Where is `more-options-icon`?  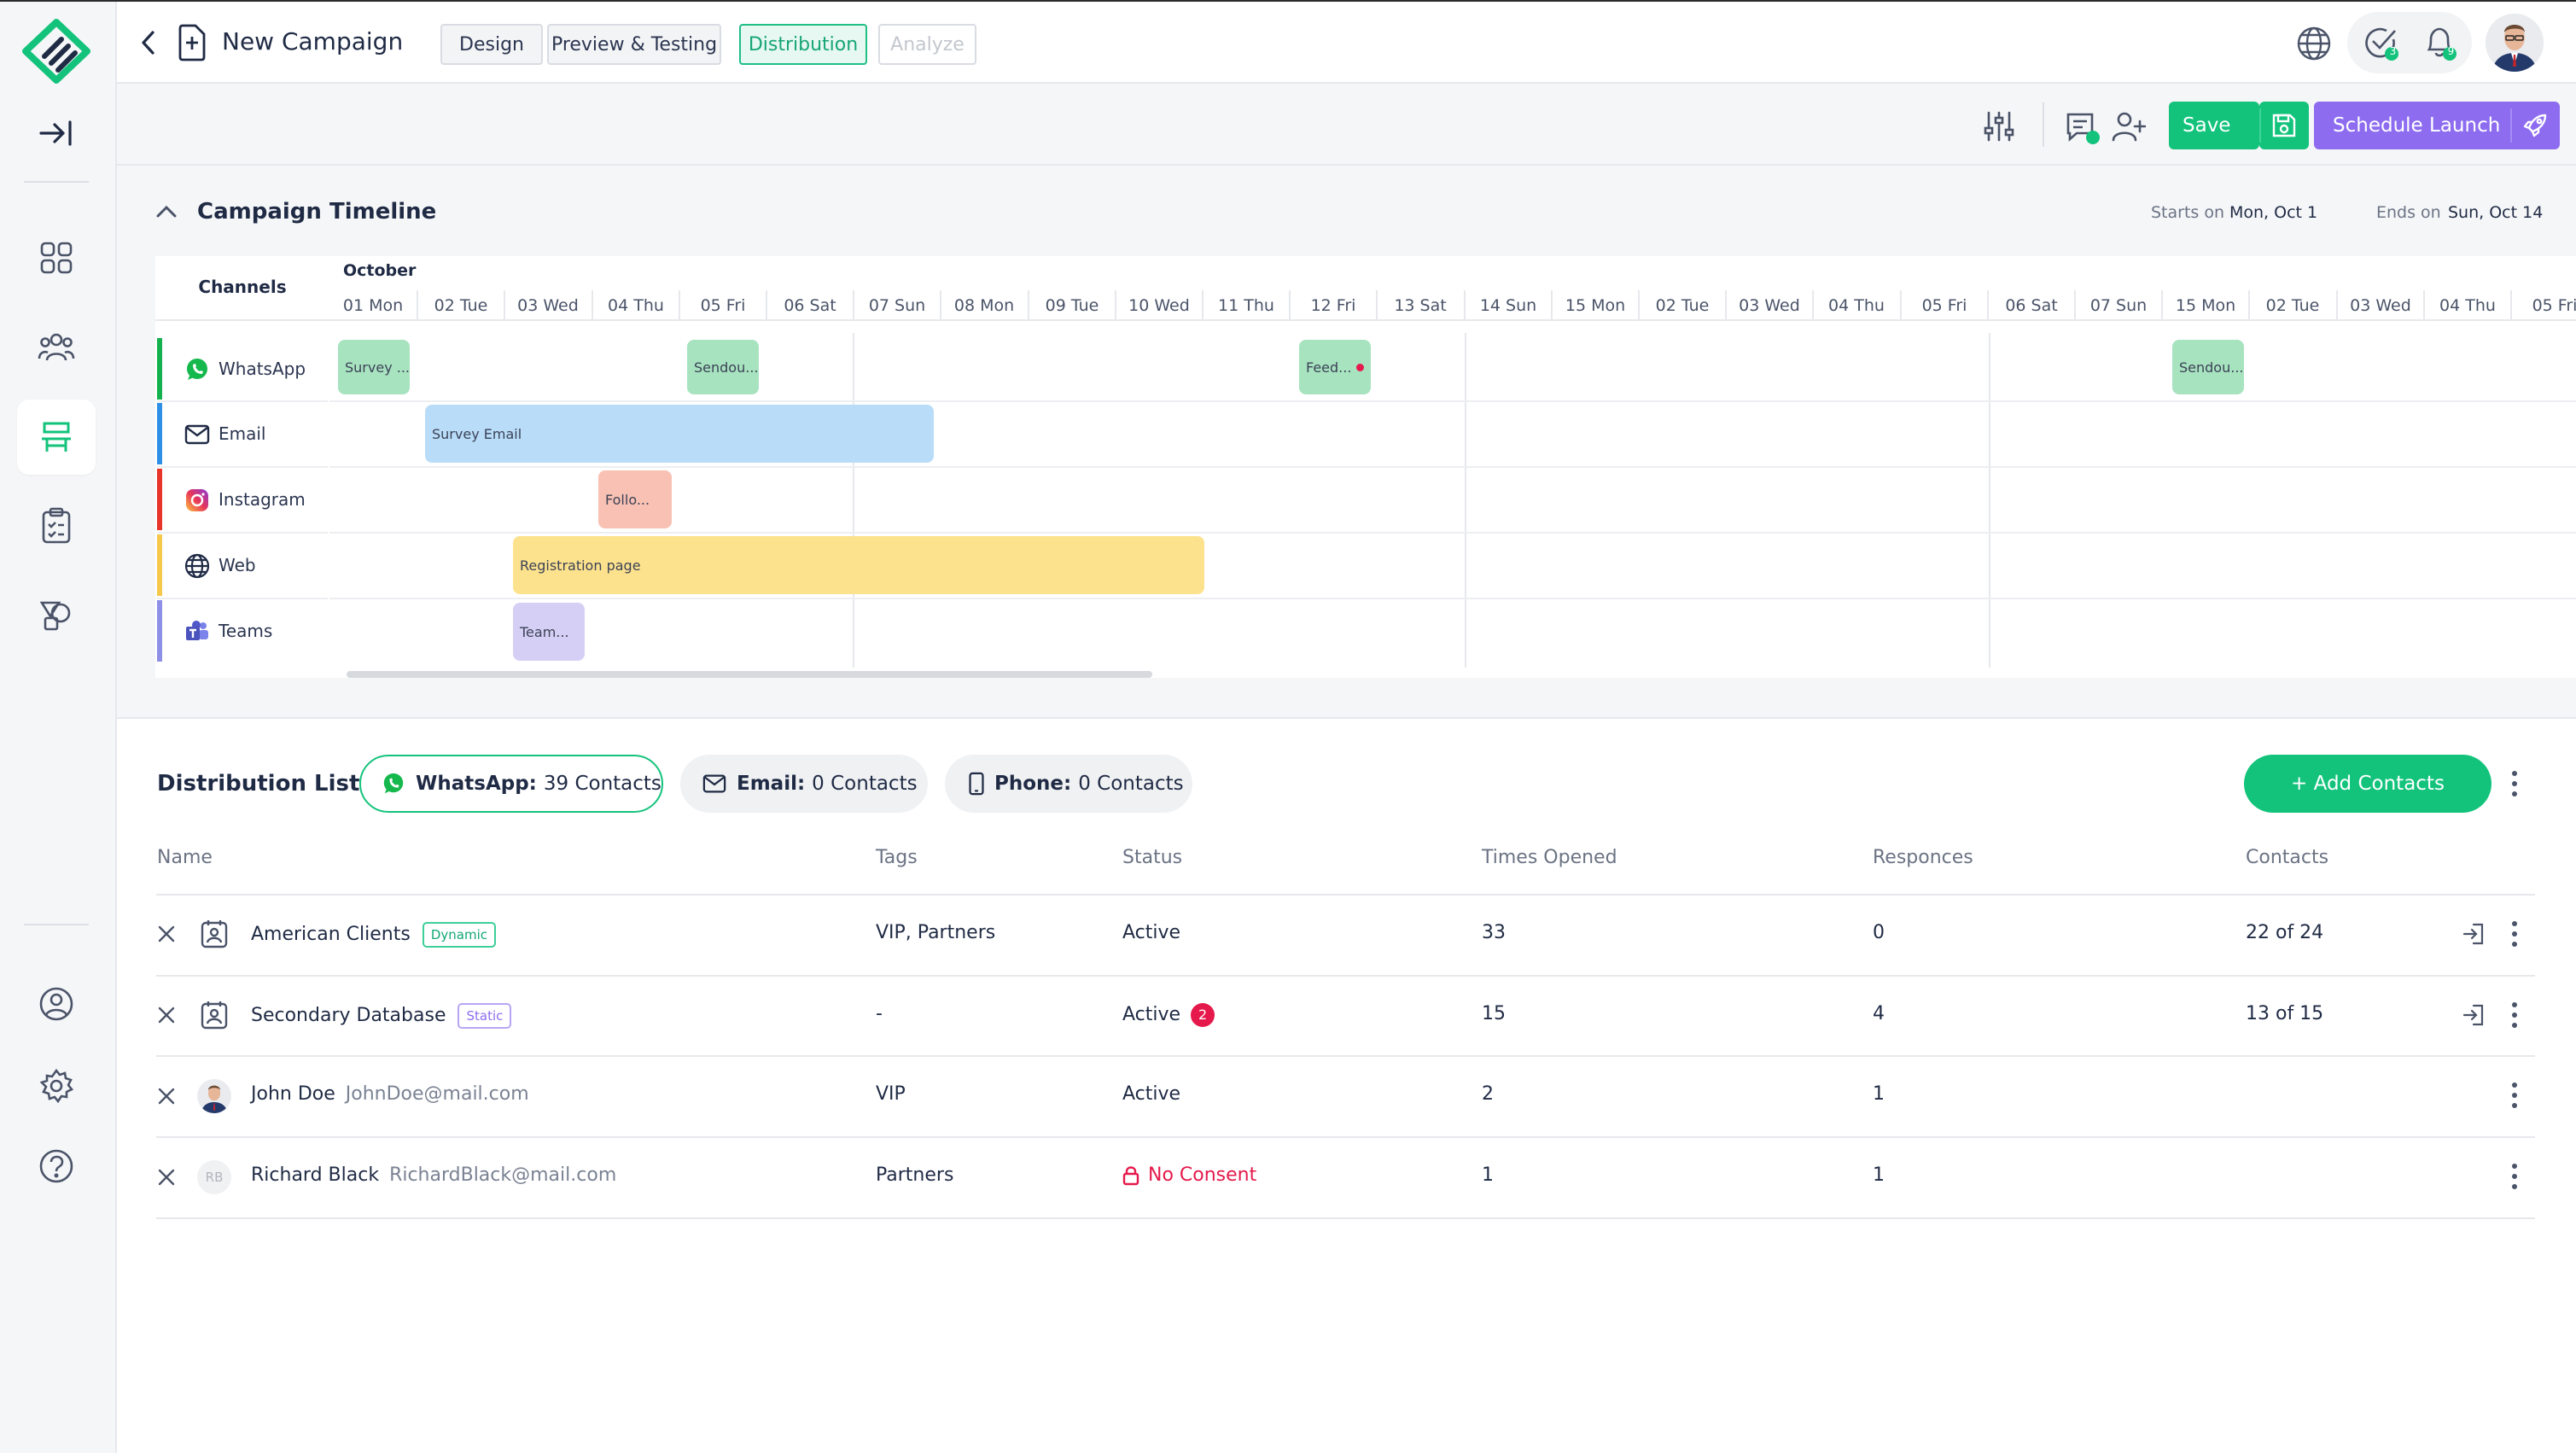 more-options-icon is located at coordinates (2514, 783).